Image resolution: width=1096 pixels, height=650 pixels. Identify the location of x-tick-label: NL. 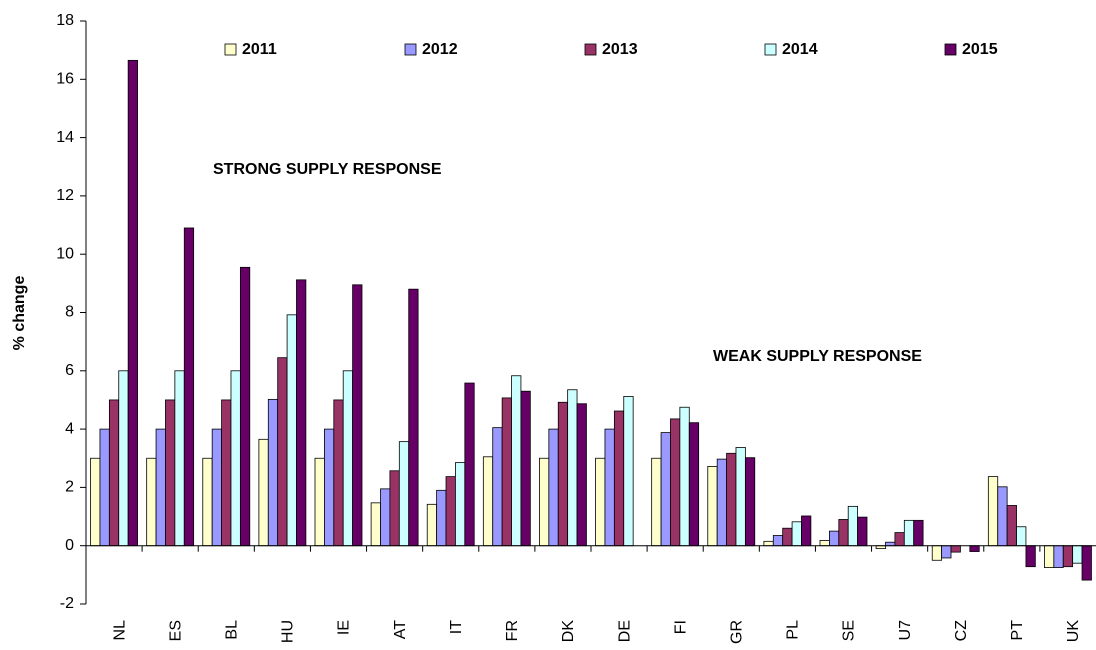
(119, 630).